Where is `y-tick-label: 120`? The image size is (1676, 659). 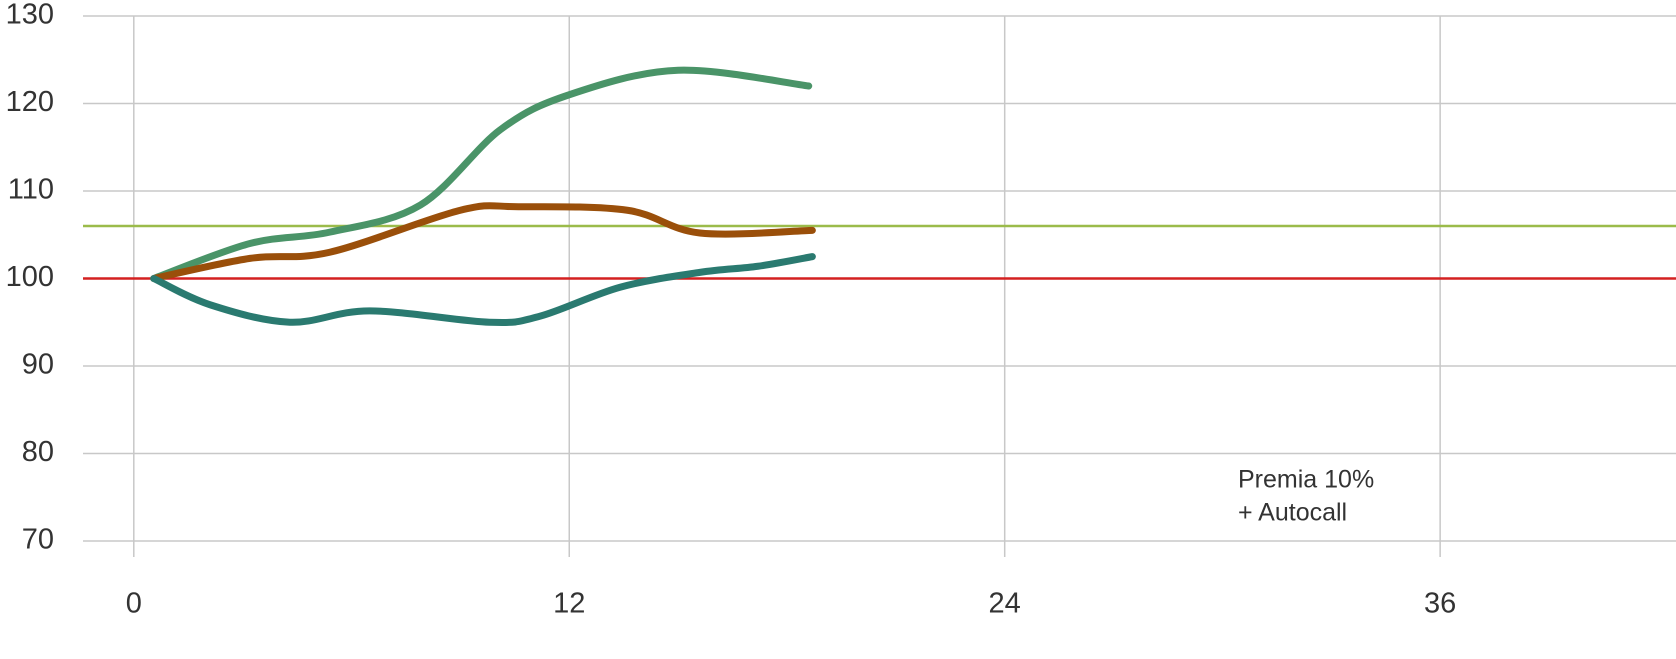
y-tick-label: 120 is located at coordinates (30, 102).